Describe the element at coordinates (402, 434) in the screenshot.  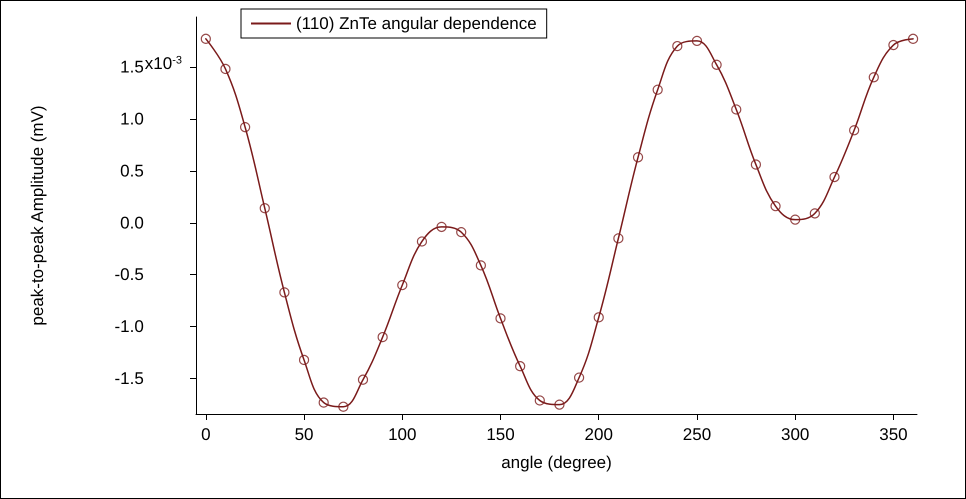
I see `x-tick-label: 100` at that location.